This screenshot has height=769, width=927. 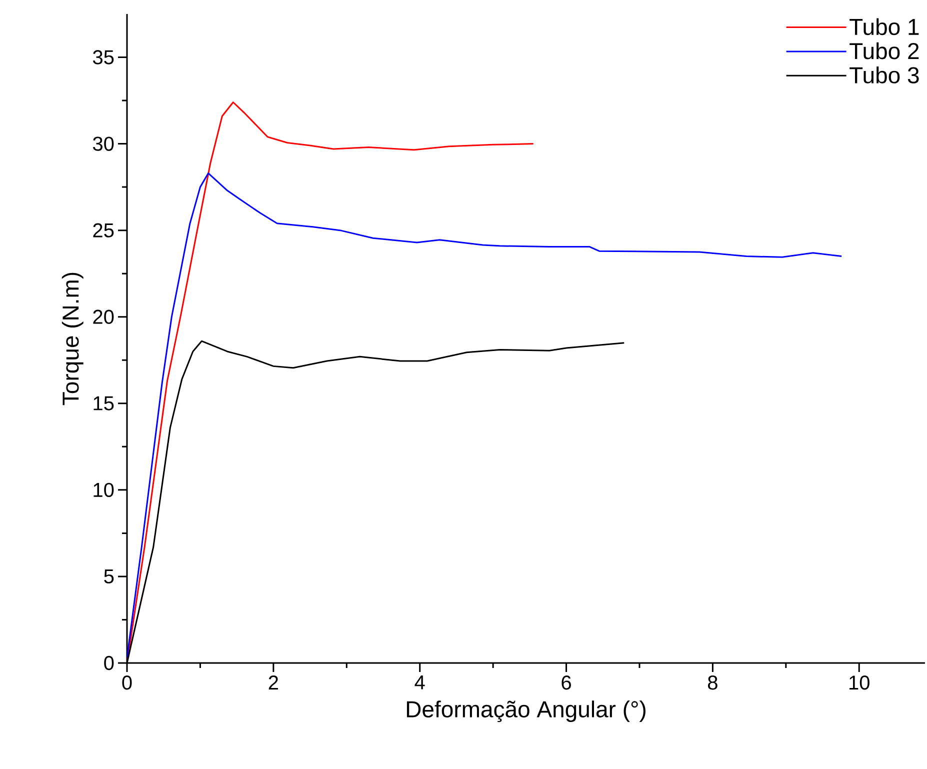 I want to click on x-tick-label: 0, so click(x=127, y=683).